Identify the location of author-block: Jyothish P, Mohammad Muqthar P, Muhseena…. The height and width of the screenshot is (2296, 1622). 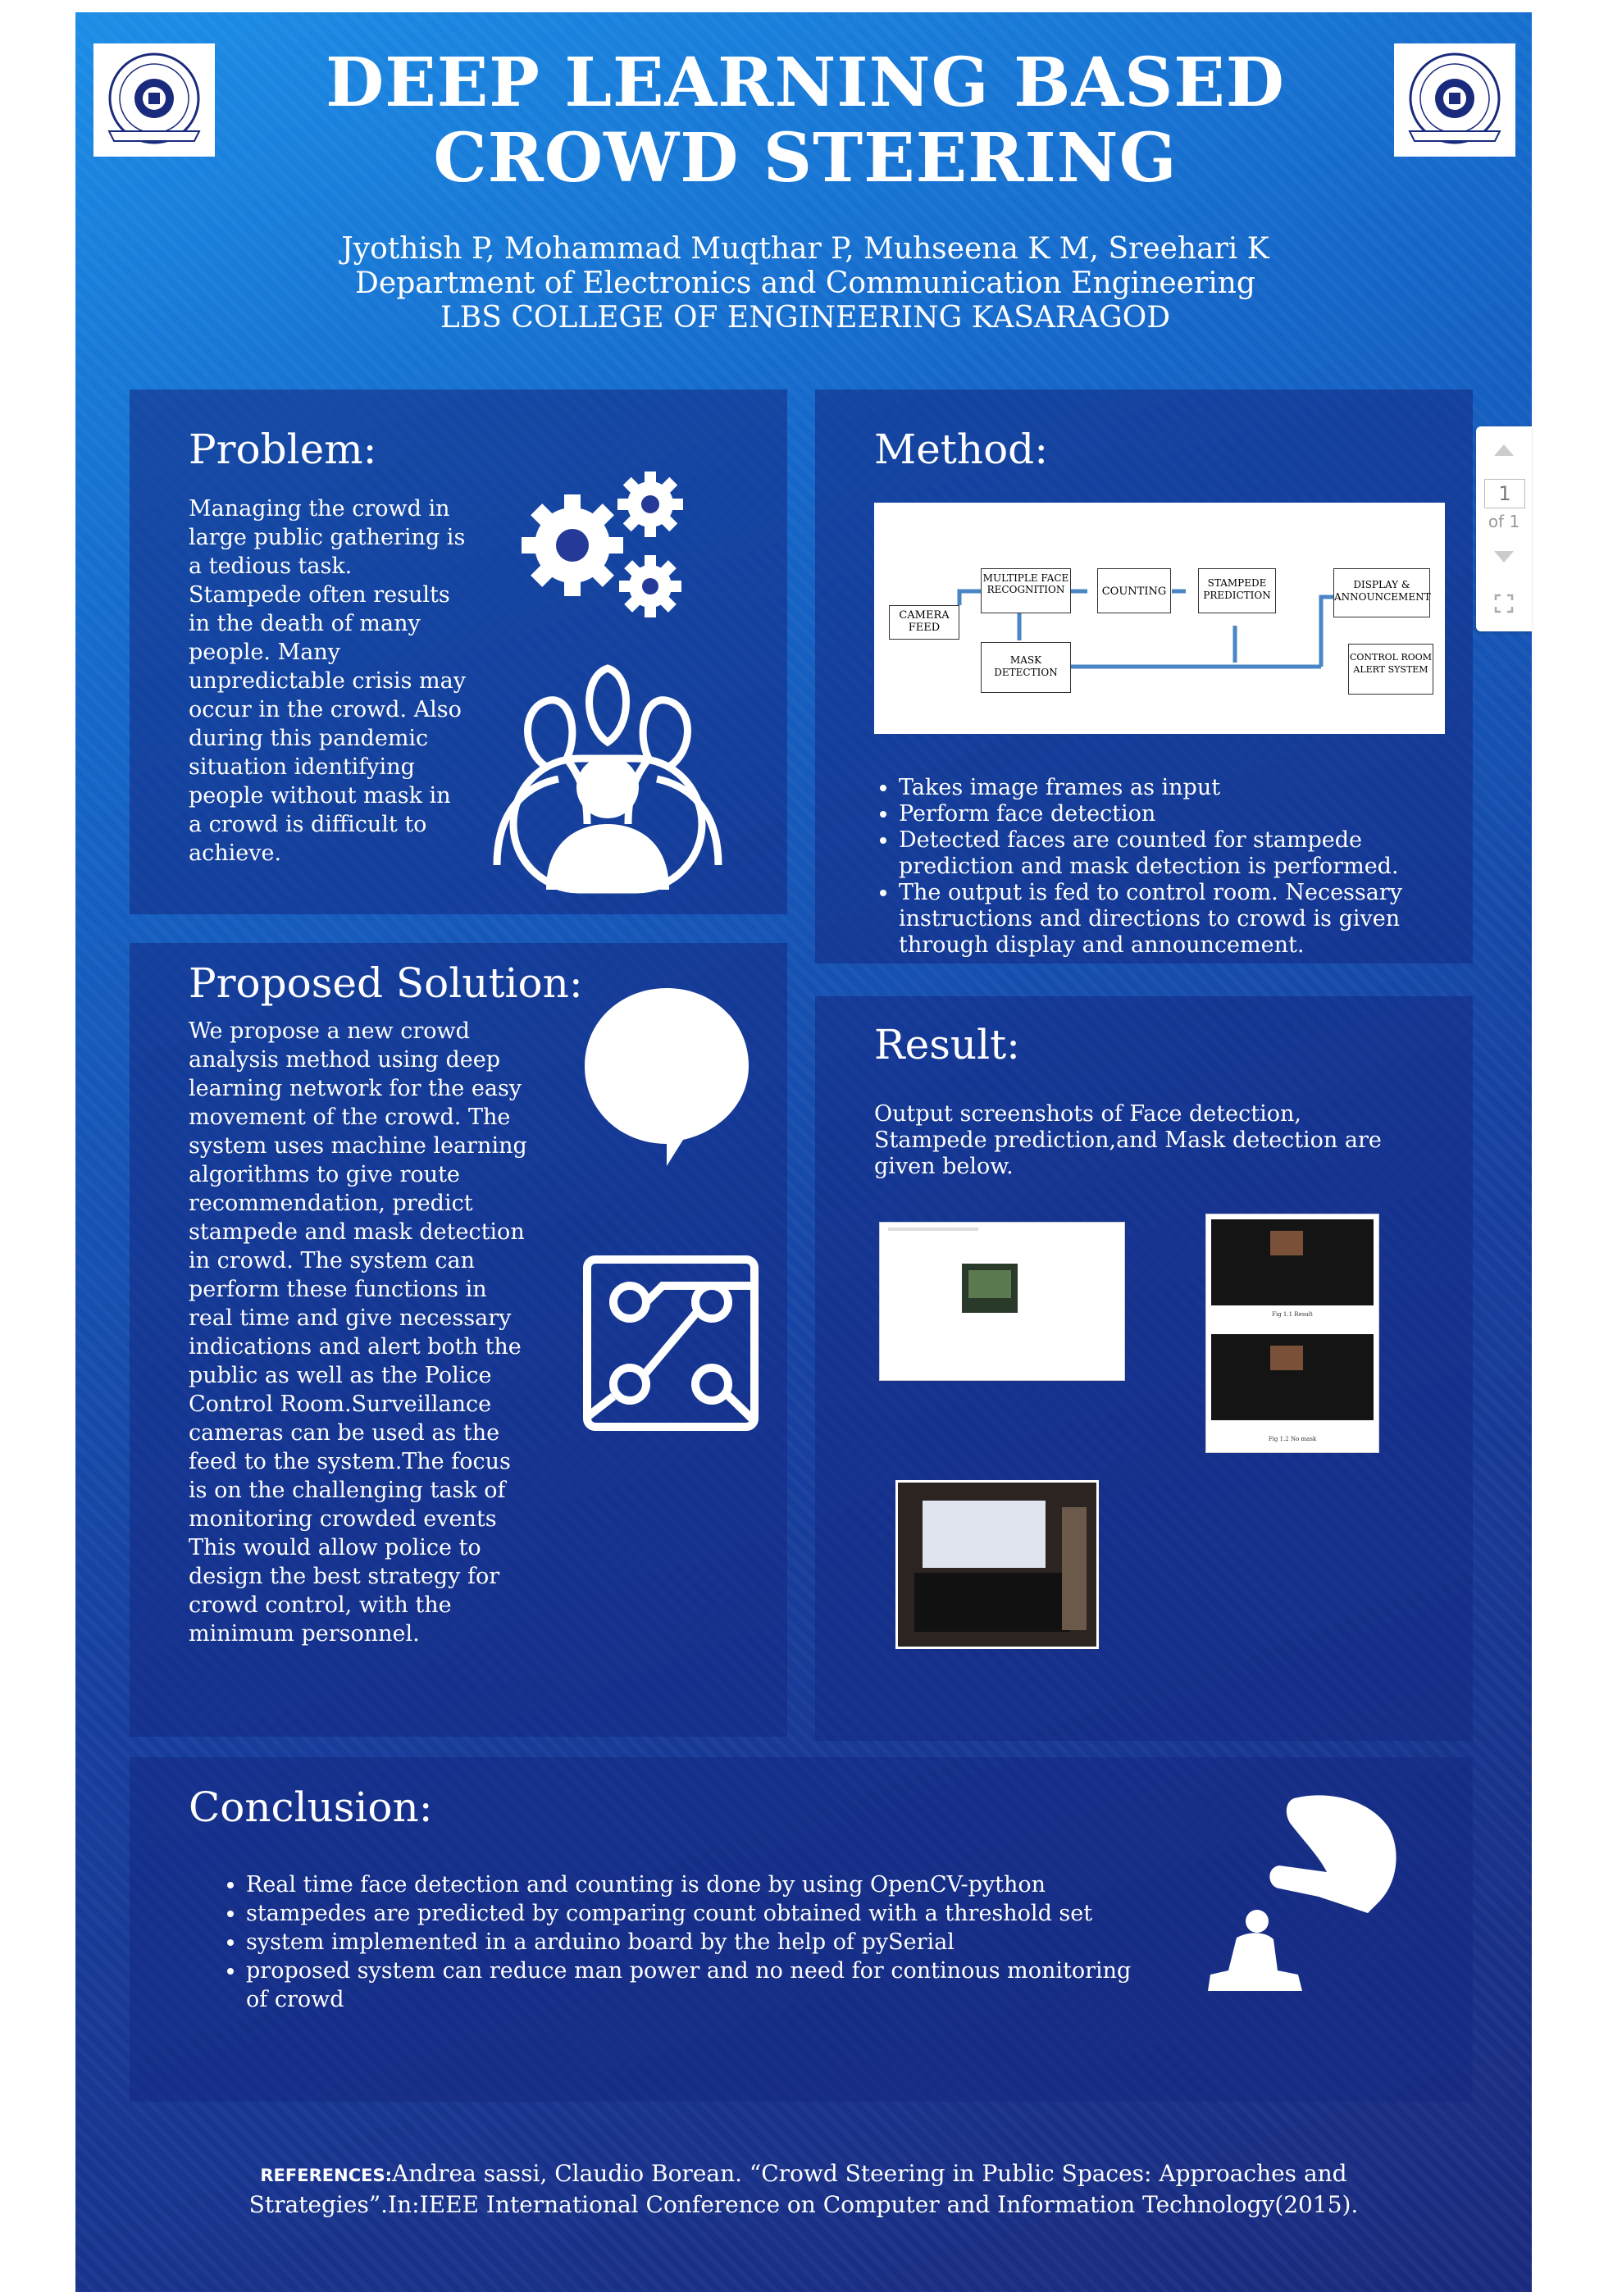
(805, 283).